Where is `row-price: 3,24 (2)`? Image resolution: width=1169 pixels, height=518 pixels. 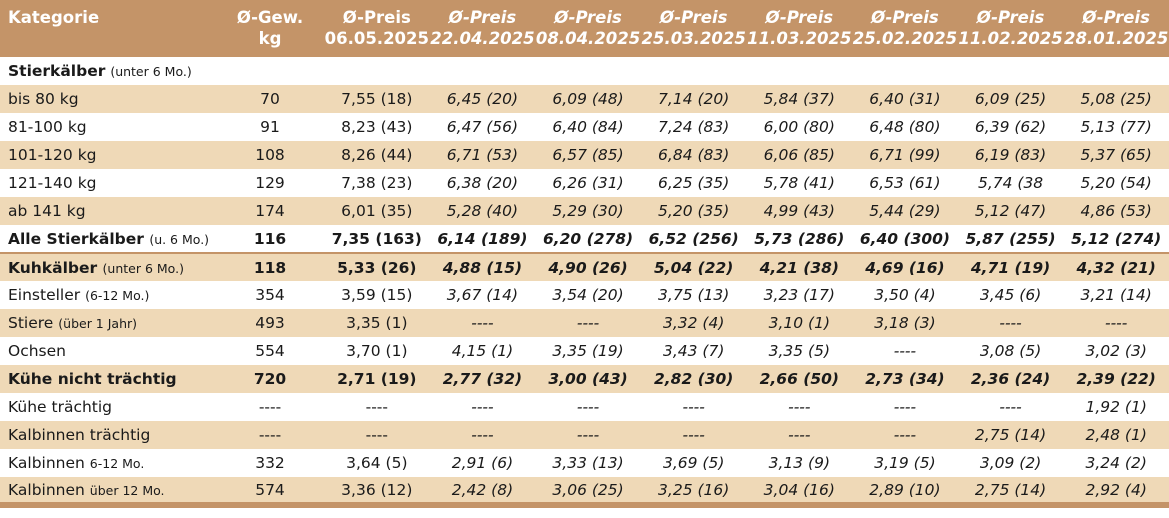 row-price: 3,24 (2) is located at coordinates (1116, 463).